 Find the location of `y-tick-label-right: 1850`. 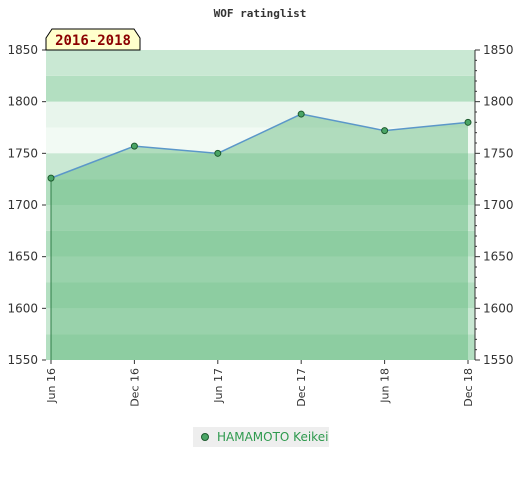

y-tick-label-right: 1850 is located at coordinates (498, 50).